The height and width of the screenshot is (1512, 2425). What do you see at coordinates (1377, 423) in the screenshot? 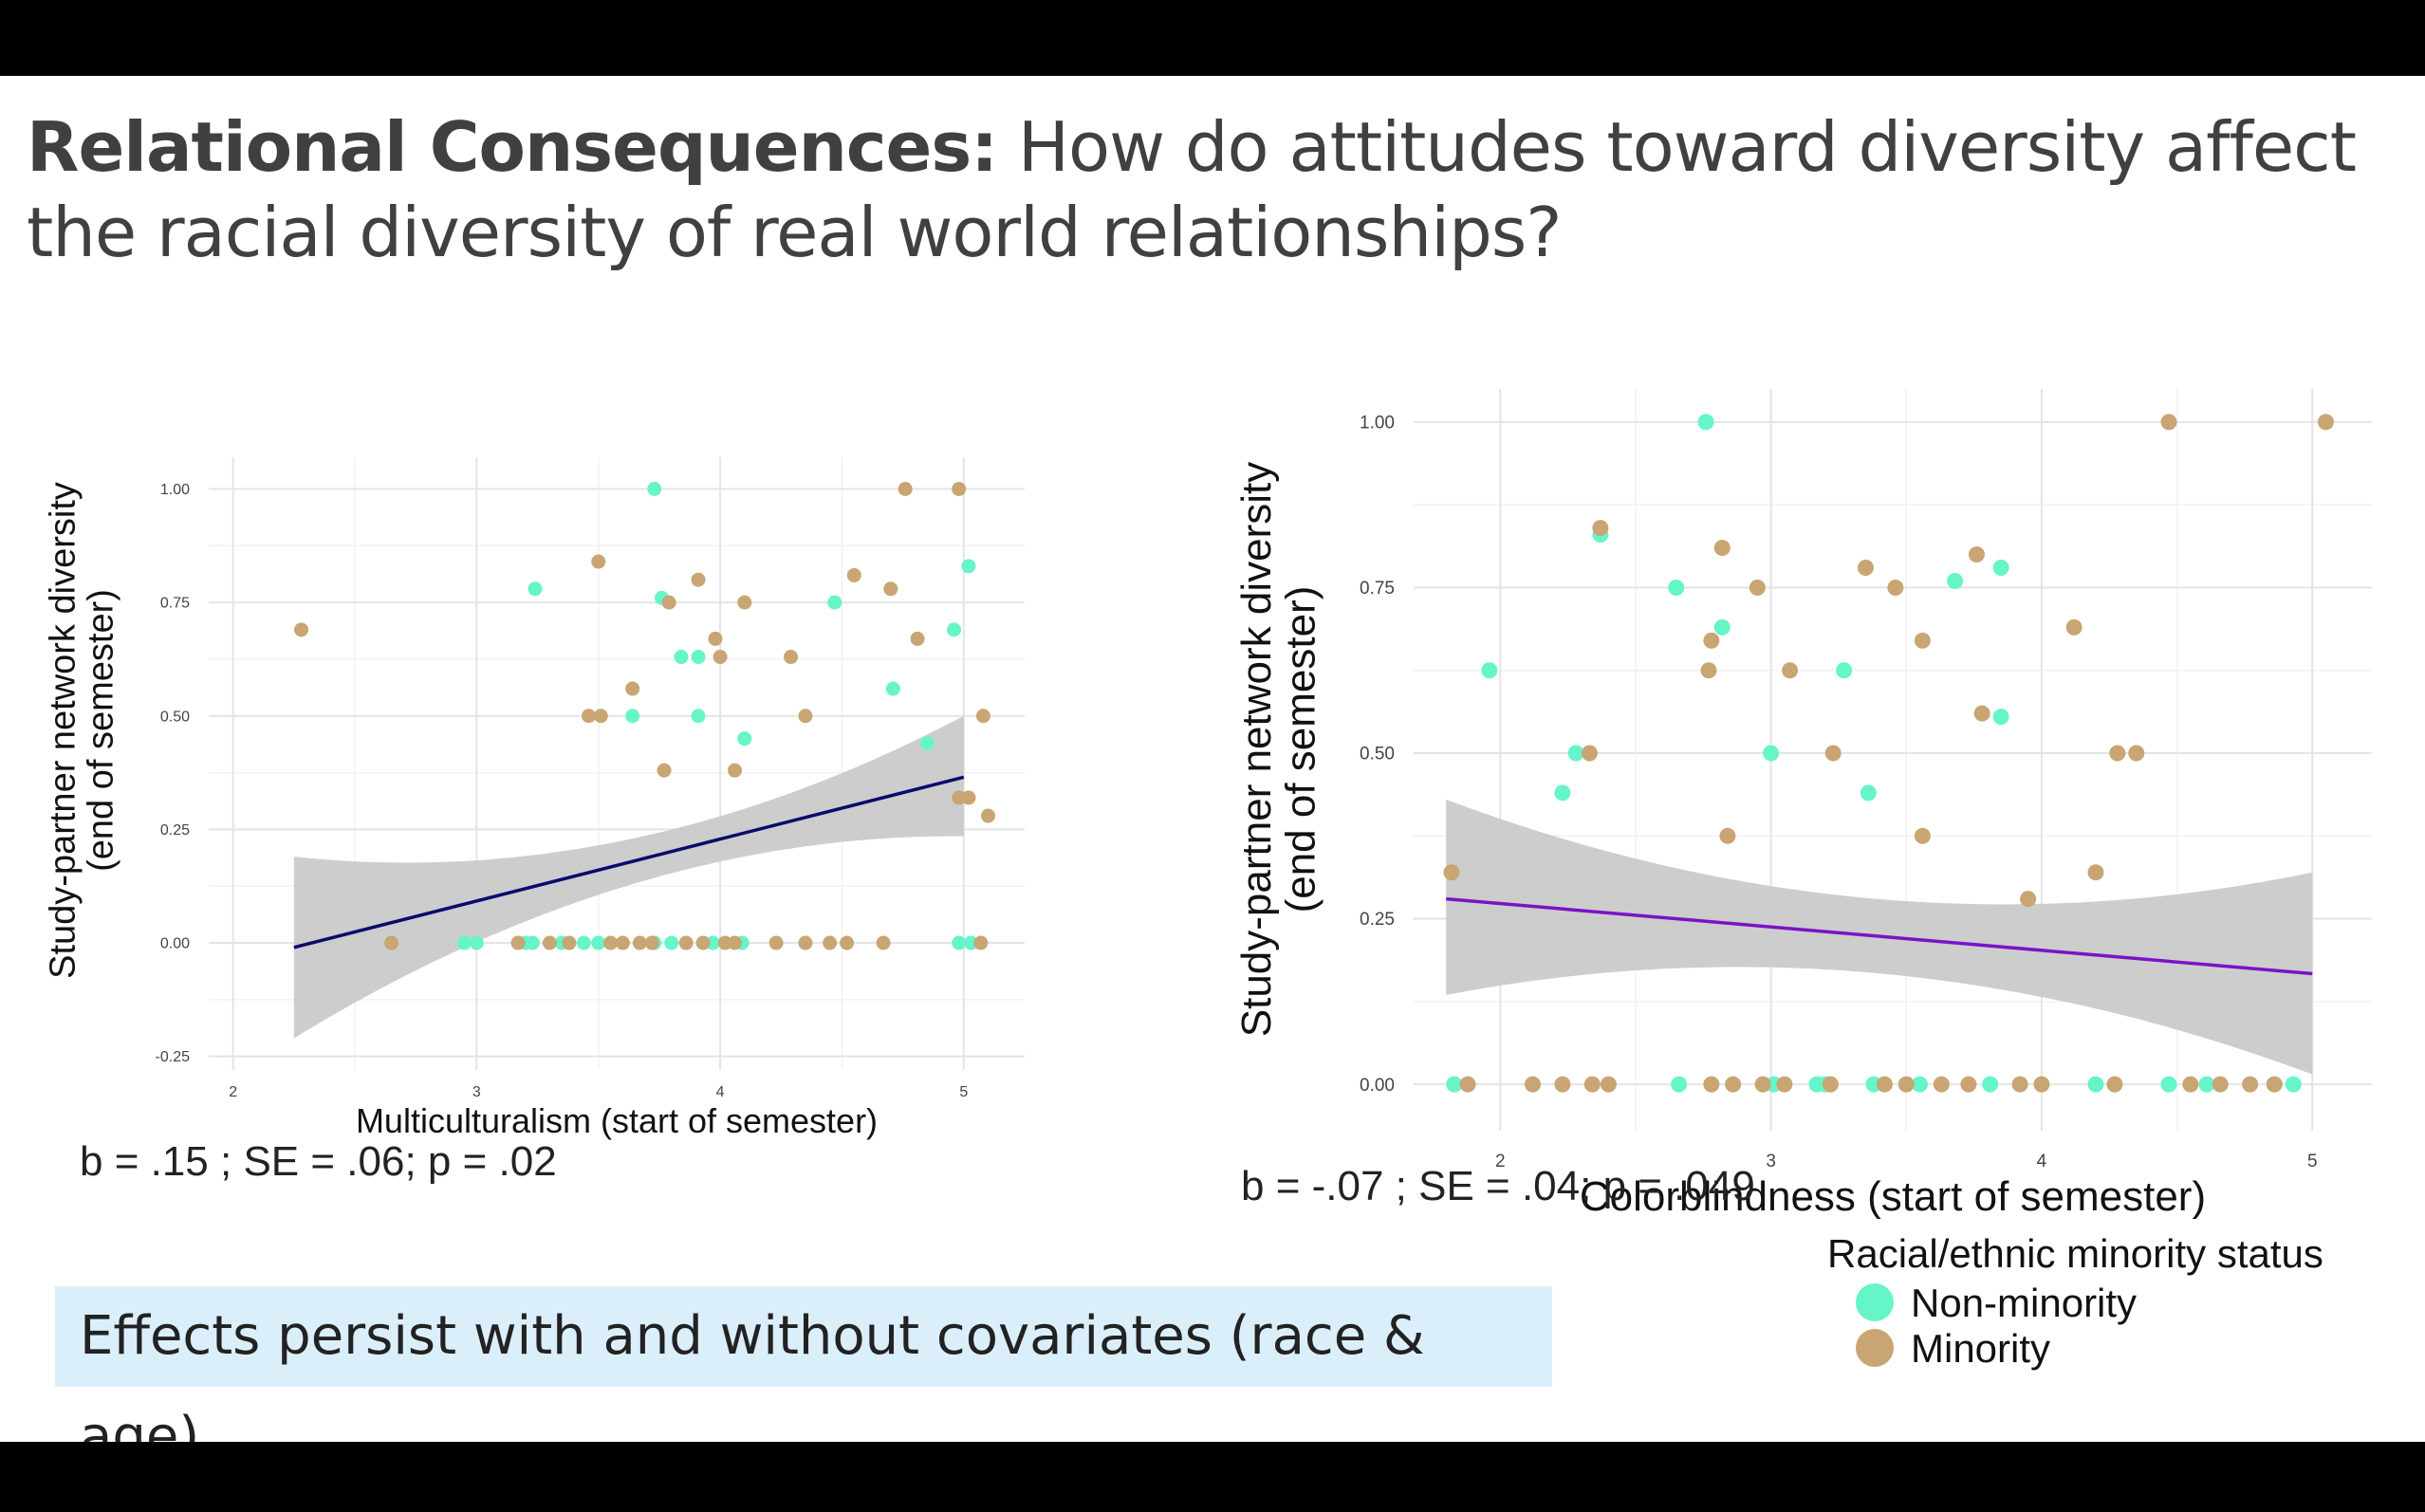
I see `y-tick-label: 1.00` at bounding box center [1377, 423].